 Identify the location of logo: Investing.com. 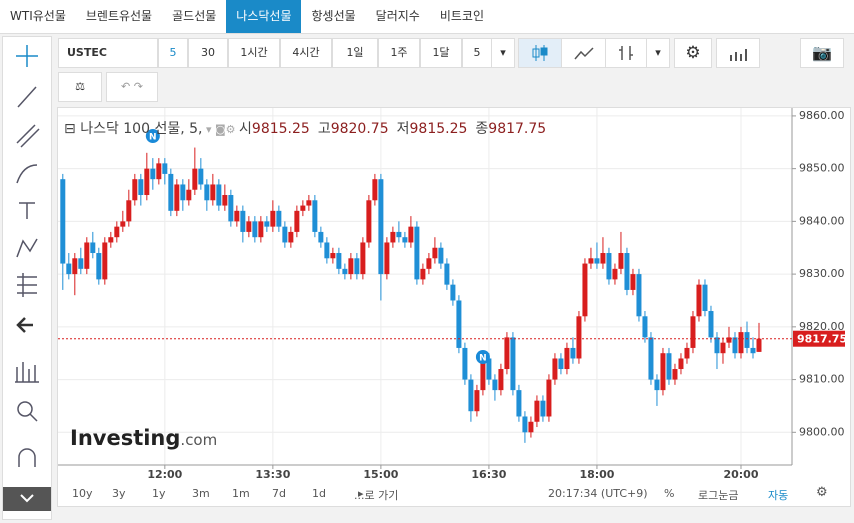
(143, 438).